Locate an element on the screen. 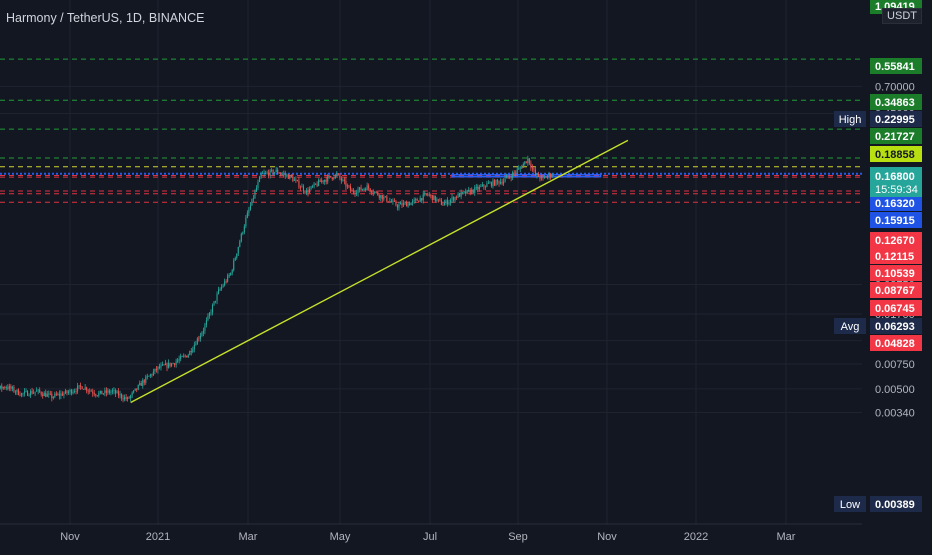  price-tag-value: 0.15915 is located at coordinates (895, 221).